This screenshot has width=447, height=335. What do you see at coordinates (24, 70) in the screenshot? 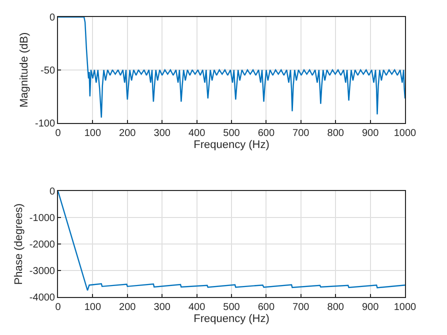
I see `y-axis-title: Magnitude (dB)` at bounding box center [24, 70].